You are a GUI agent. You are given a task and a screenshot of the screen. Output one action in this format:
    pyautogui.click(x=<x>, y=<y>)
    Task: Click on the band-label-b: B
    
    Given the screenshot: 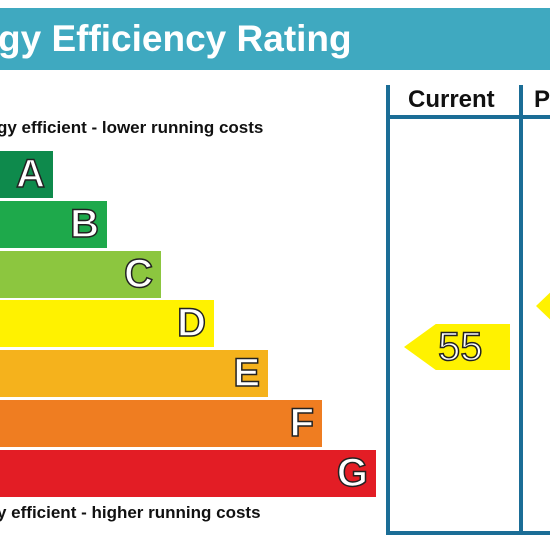 What is the action you would take?
    pyautogui.click(x=84, y=224)
    